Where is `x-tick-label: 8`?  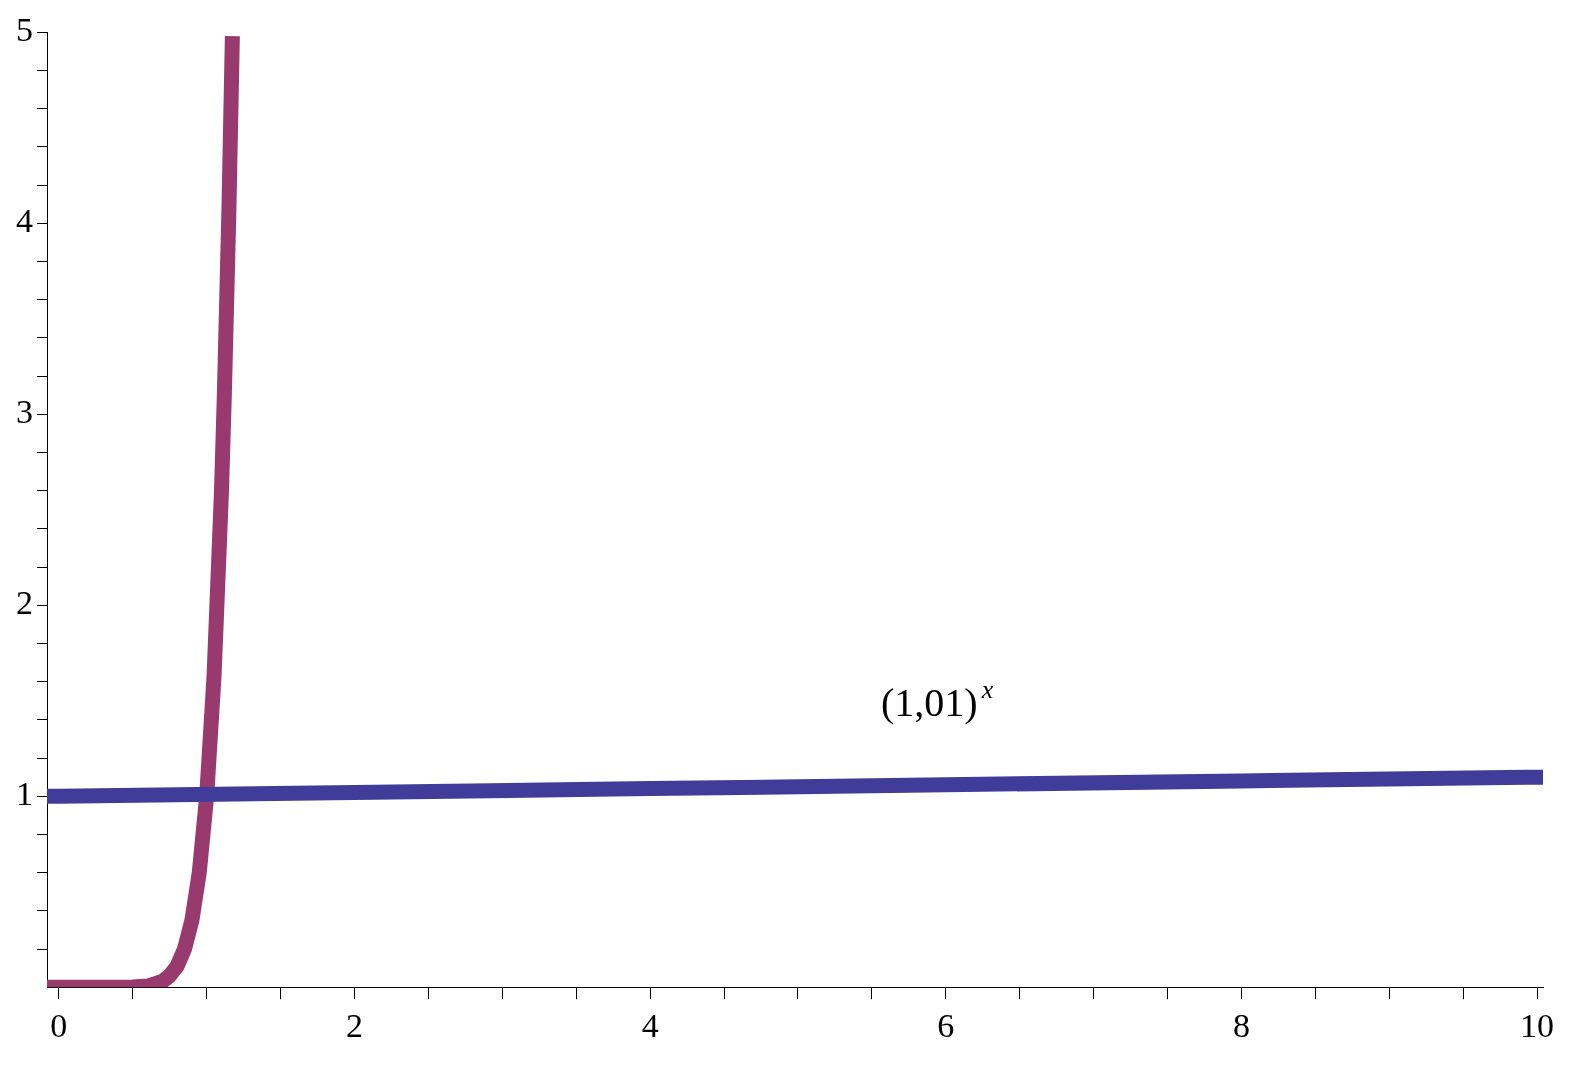 x-tick-label: 8 is located at coordinates (1241, 1025).